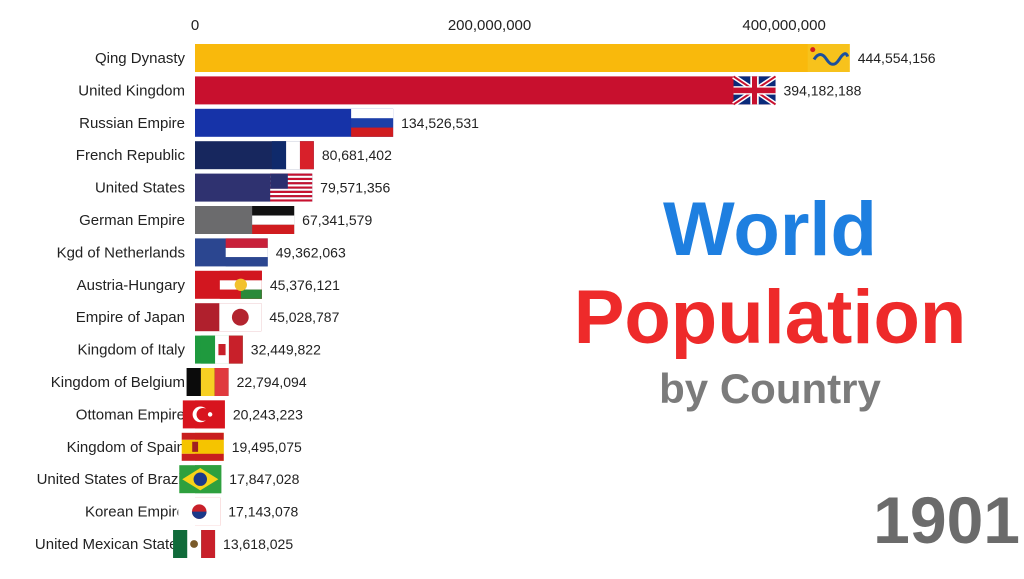 Image resolution: width=1024 pixels, height=579 pixels. I want to click on x-axis-ticks: 0 200,000,000 400,000,000, so click(508, 25).